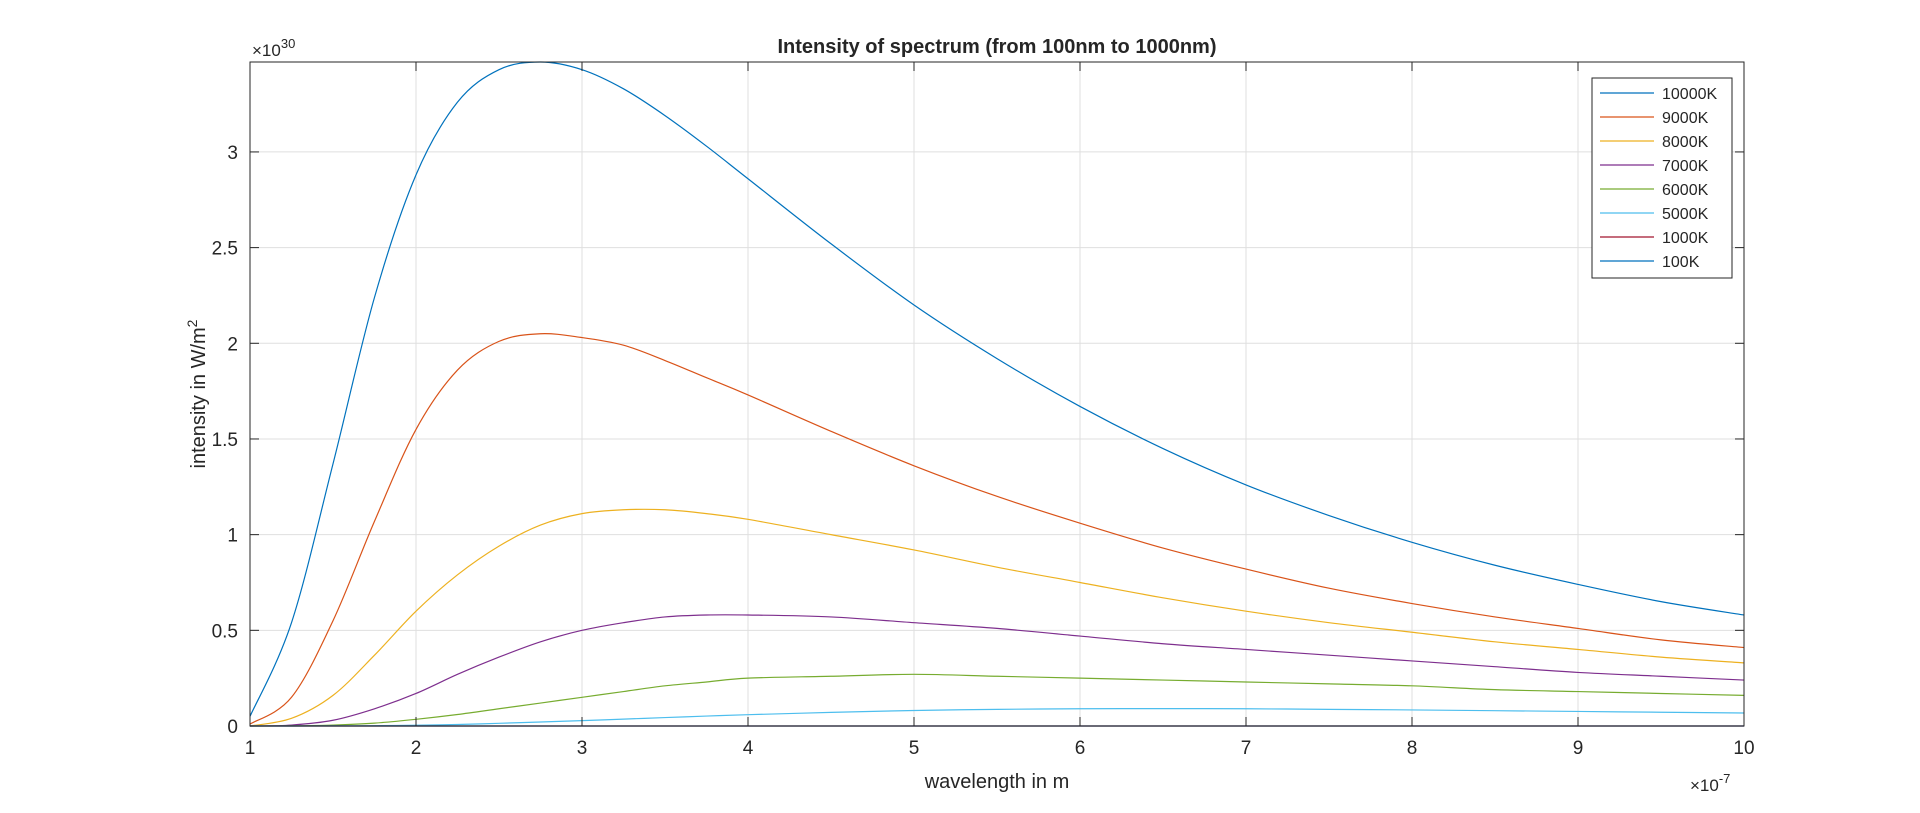  Describe the element at coordinates (192, 323) in the screenshot. I see `y-axis-label-sup: 2` at that location.